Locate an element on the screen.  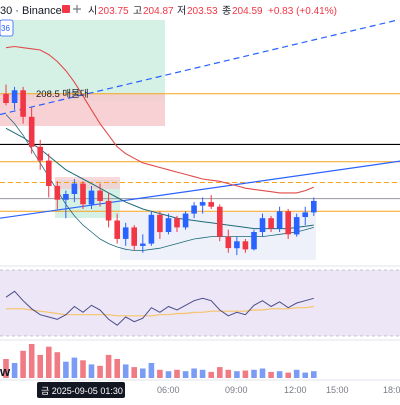
low-label: 저 is located at coordinates (181, 11).